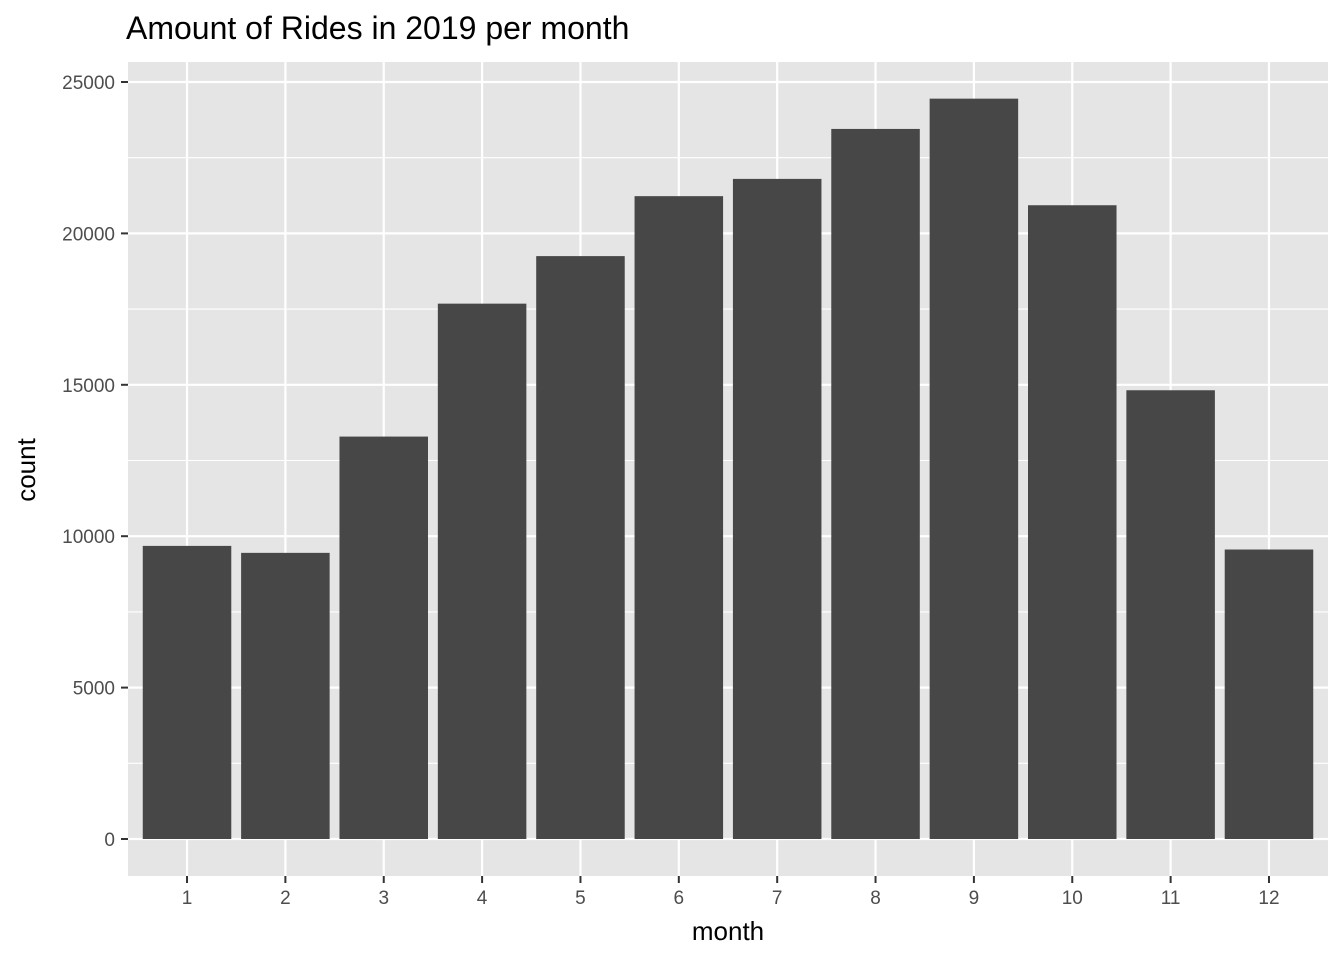  What do you see at coordinates (383, 898) in the screenshot?
I see `x-tick-label: 3` at bounding box center [383, 898].